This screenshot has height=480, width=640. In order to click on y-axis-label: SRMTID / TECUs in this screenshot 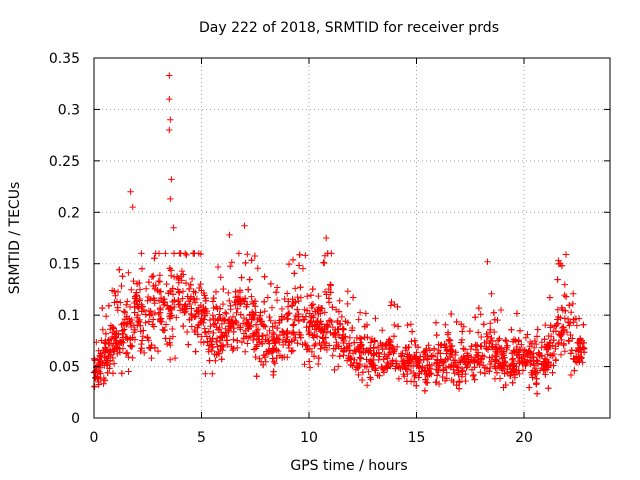, I will do `click(15, 238)`.